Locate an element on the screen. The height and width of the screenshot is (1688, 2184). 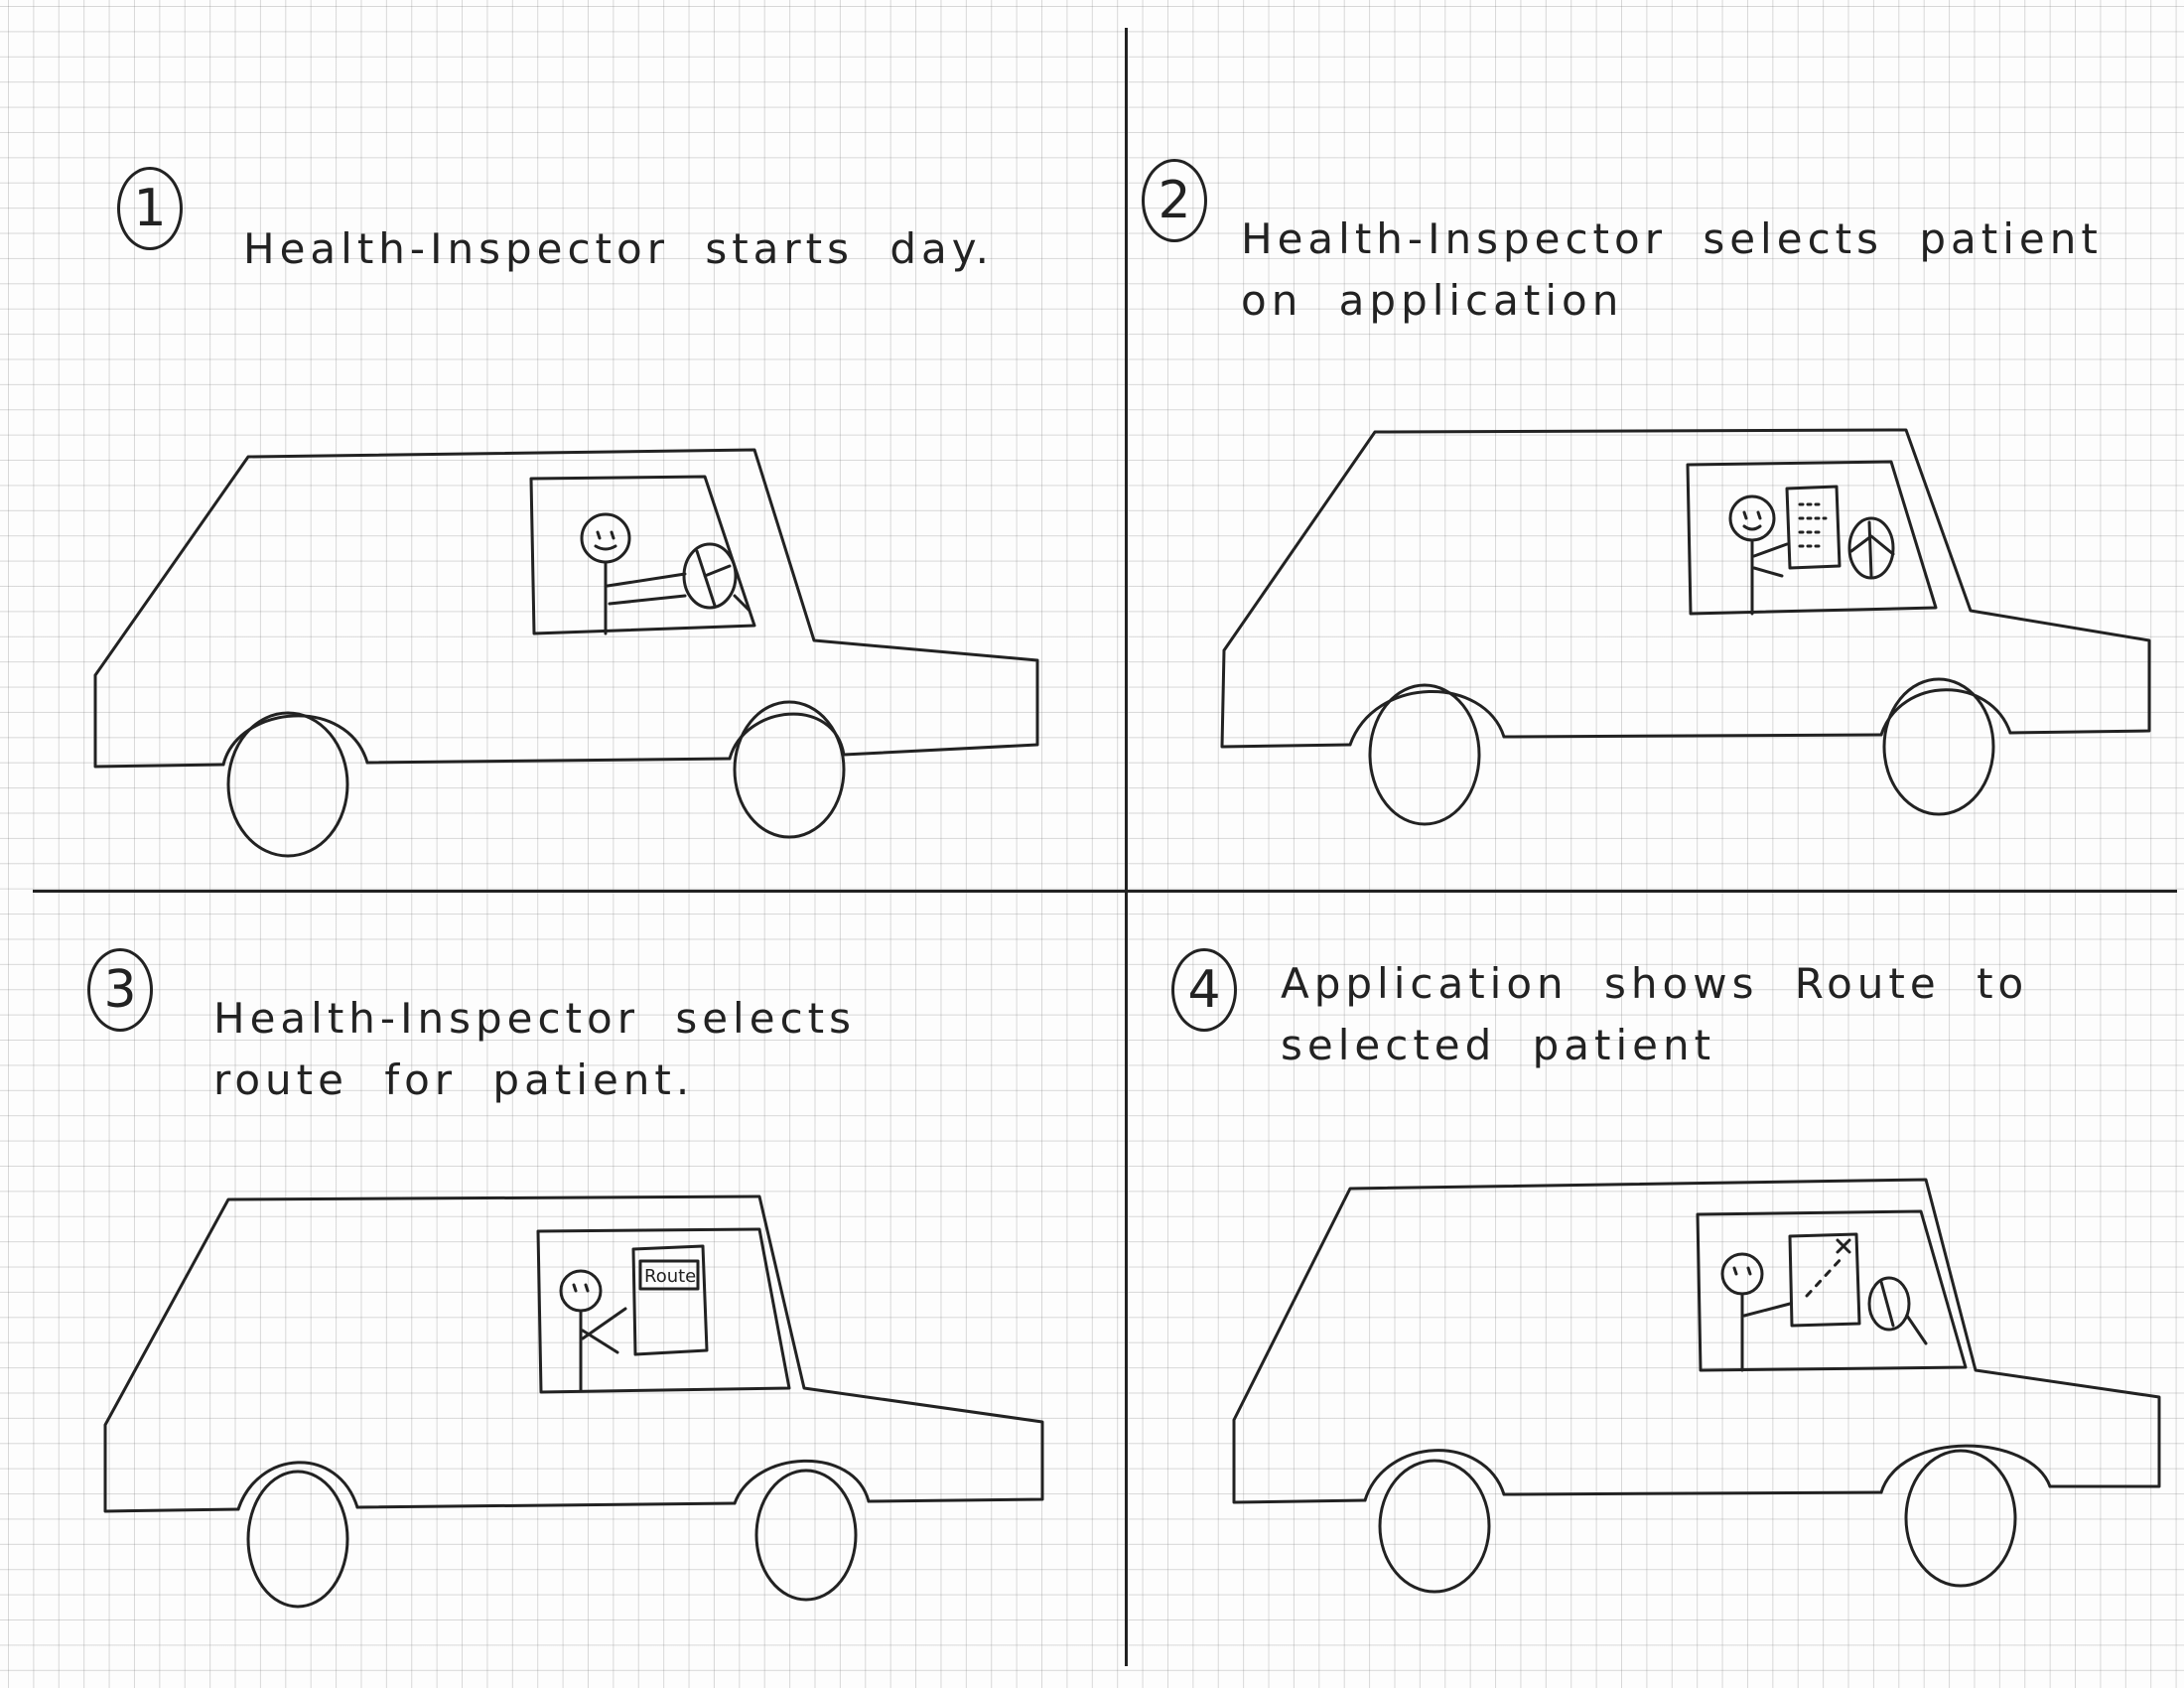
horizontal-divider is located at coordinates (1105, 891).